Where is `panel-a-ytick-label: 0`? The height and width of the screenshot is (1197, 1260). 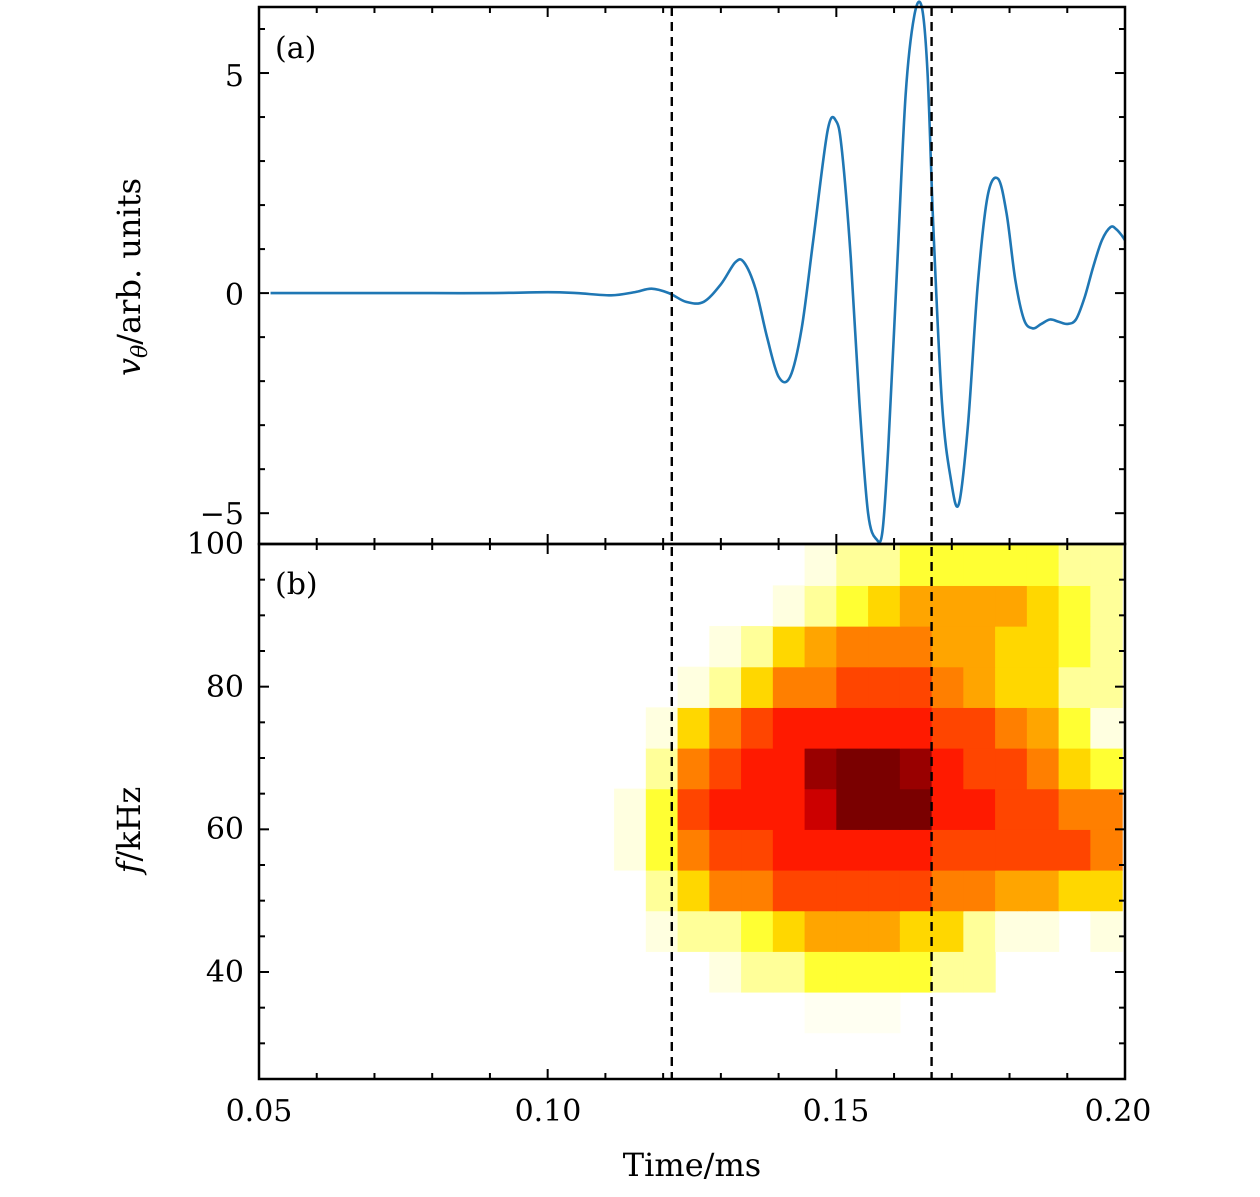
panel-a-ytick-label: 0 is located at coordinates (234, 295).